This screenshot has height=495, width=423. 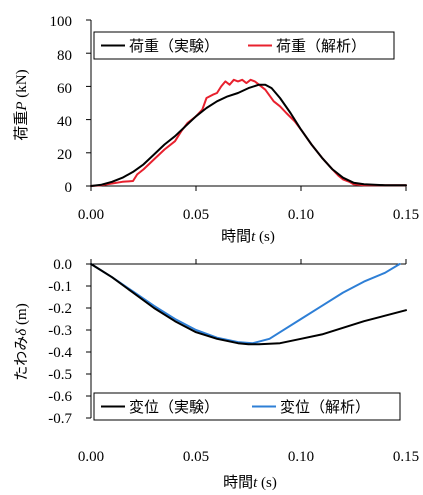 What do you see at coordinates (60, 331) in the screenshot?
I see `deflection-ytick-label: -0.3` at bounding box center [60, 331].